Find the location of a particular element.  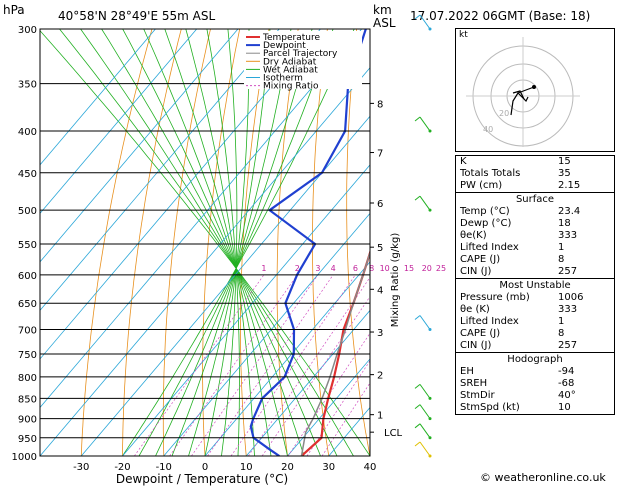

index-label: StmDir is located at coordinates (477, 395).